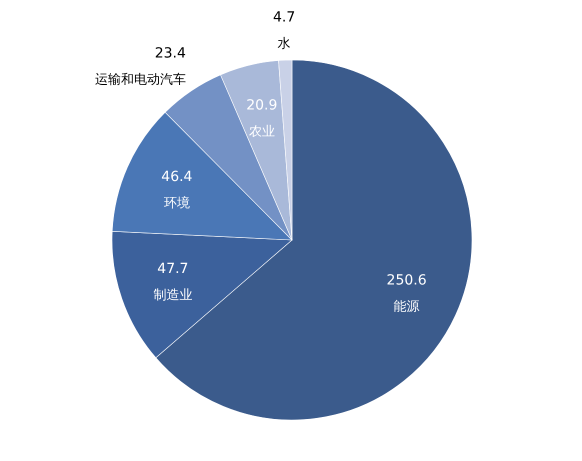 The height and width of the screenshot is (461, 582). Describe the element at coordinates (140, 80) in the screenshot. I see `slice-label: 运输和电动汽车` at that location.